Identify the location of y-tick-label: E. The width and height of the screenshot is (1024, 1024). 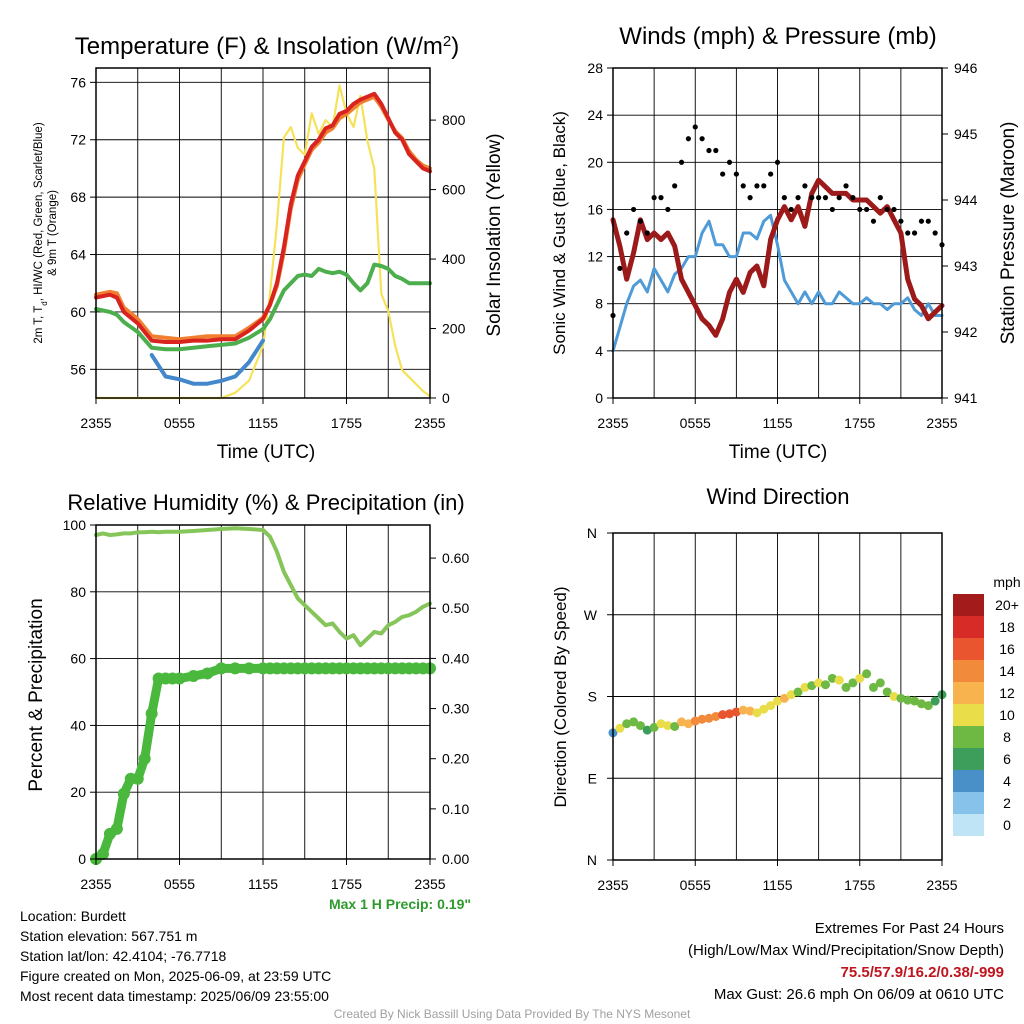
(592, 778).